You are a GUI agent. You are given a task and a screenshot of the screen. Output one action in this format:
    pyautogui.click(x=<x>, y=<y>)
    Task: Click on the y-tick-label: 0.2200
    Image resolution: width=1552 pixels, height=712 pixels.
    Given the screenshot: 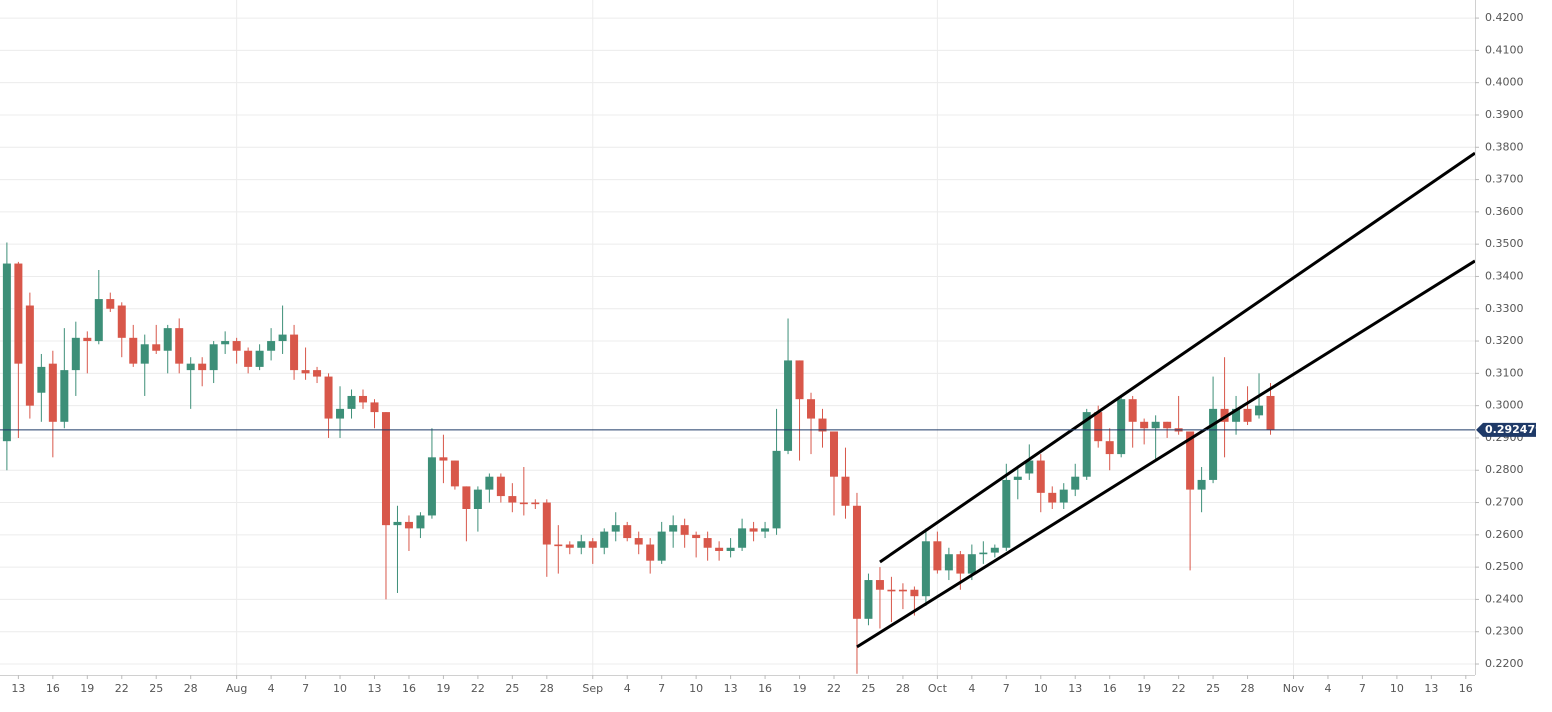 What is the action you would take?
    pyautogui.click(x=1504, y=663)
    